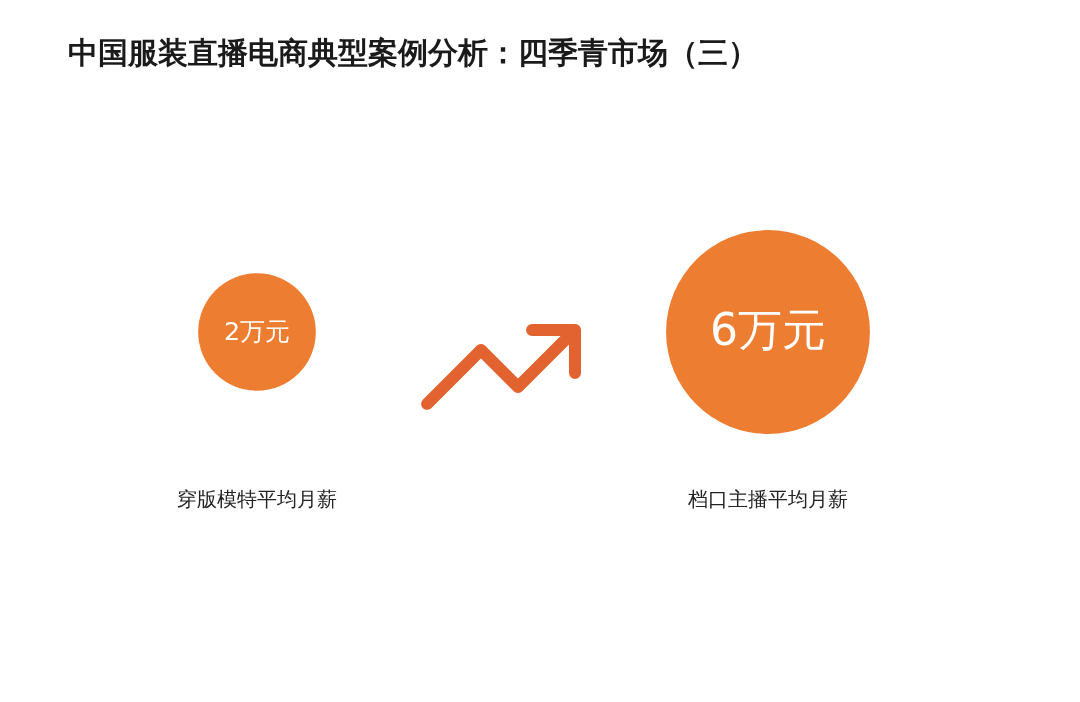 The width and height of the screenshot is (1080, 702). What do you see at coordinates (768, 329) in the screenshot?
I see `data-label: 6万元` at bounding box center [768, 329].